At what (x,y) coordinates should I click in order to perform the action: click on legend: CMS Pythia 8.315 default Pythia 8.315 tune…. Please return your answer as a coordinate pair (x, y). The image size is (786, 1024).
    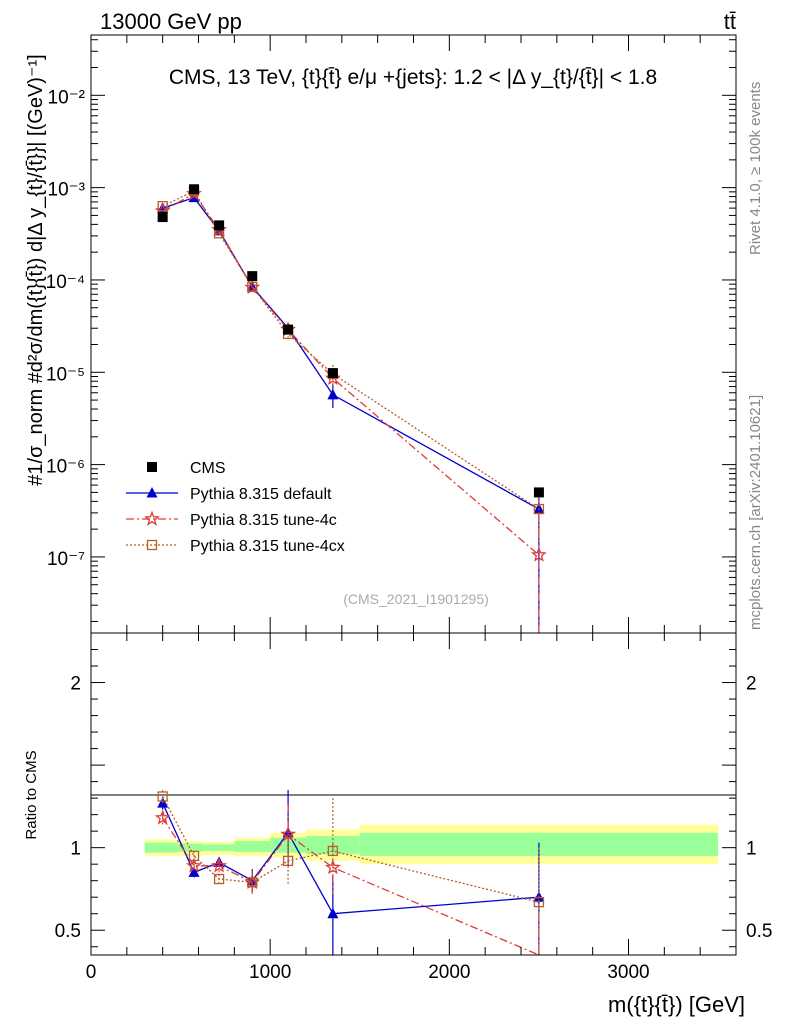
    Looking at the image, I should click on (235, 507).